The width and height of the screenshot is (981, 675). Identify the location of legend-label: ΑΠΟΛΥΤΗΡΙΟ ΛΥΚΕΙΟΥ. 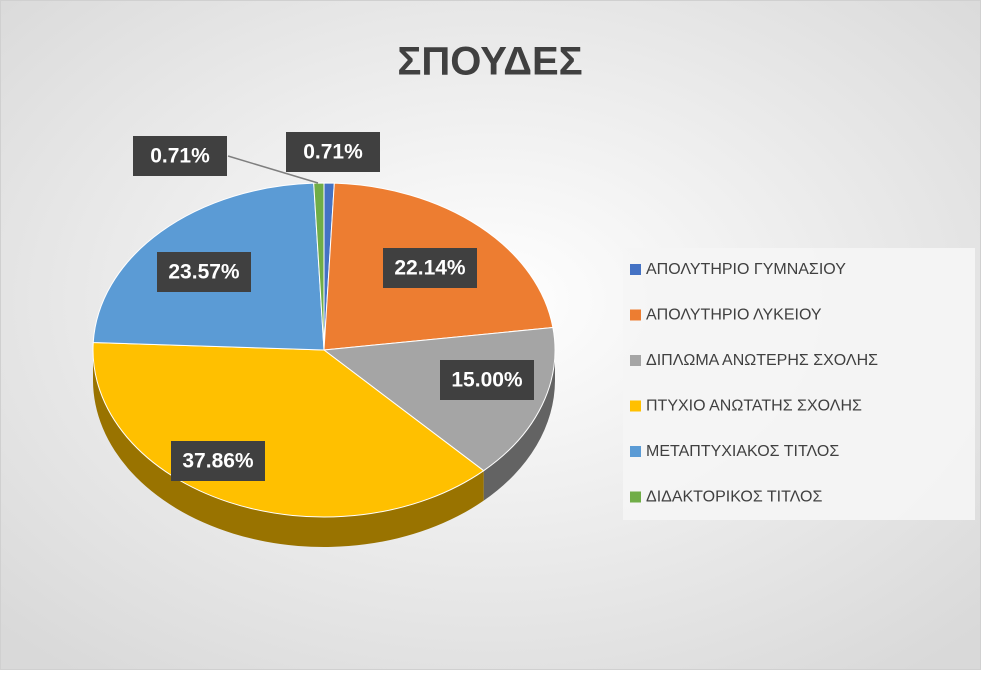
(734, 315).